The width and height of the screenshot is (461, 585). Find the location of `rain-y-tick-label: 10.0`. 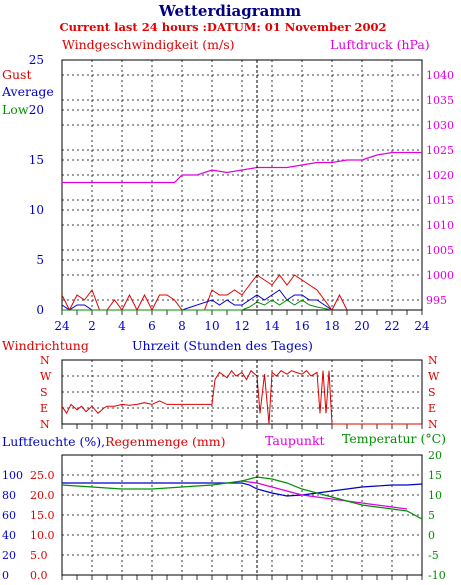

rain-y-tick-label: 10.0 is located at coordinates (42, 535).